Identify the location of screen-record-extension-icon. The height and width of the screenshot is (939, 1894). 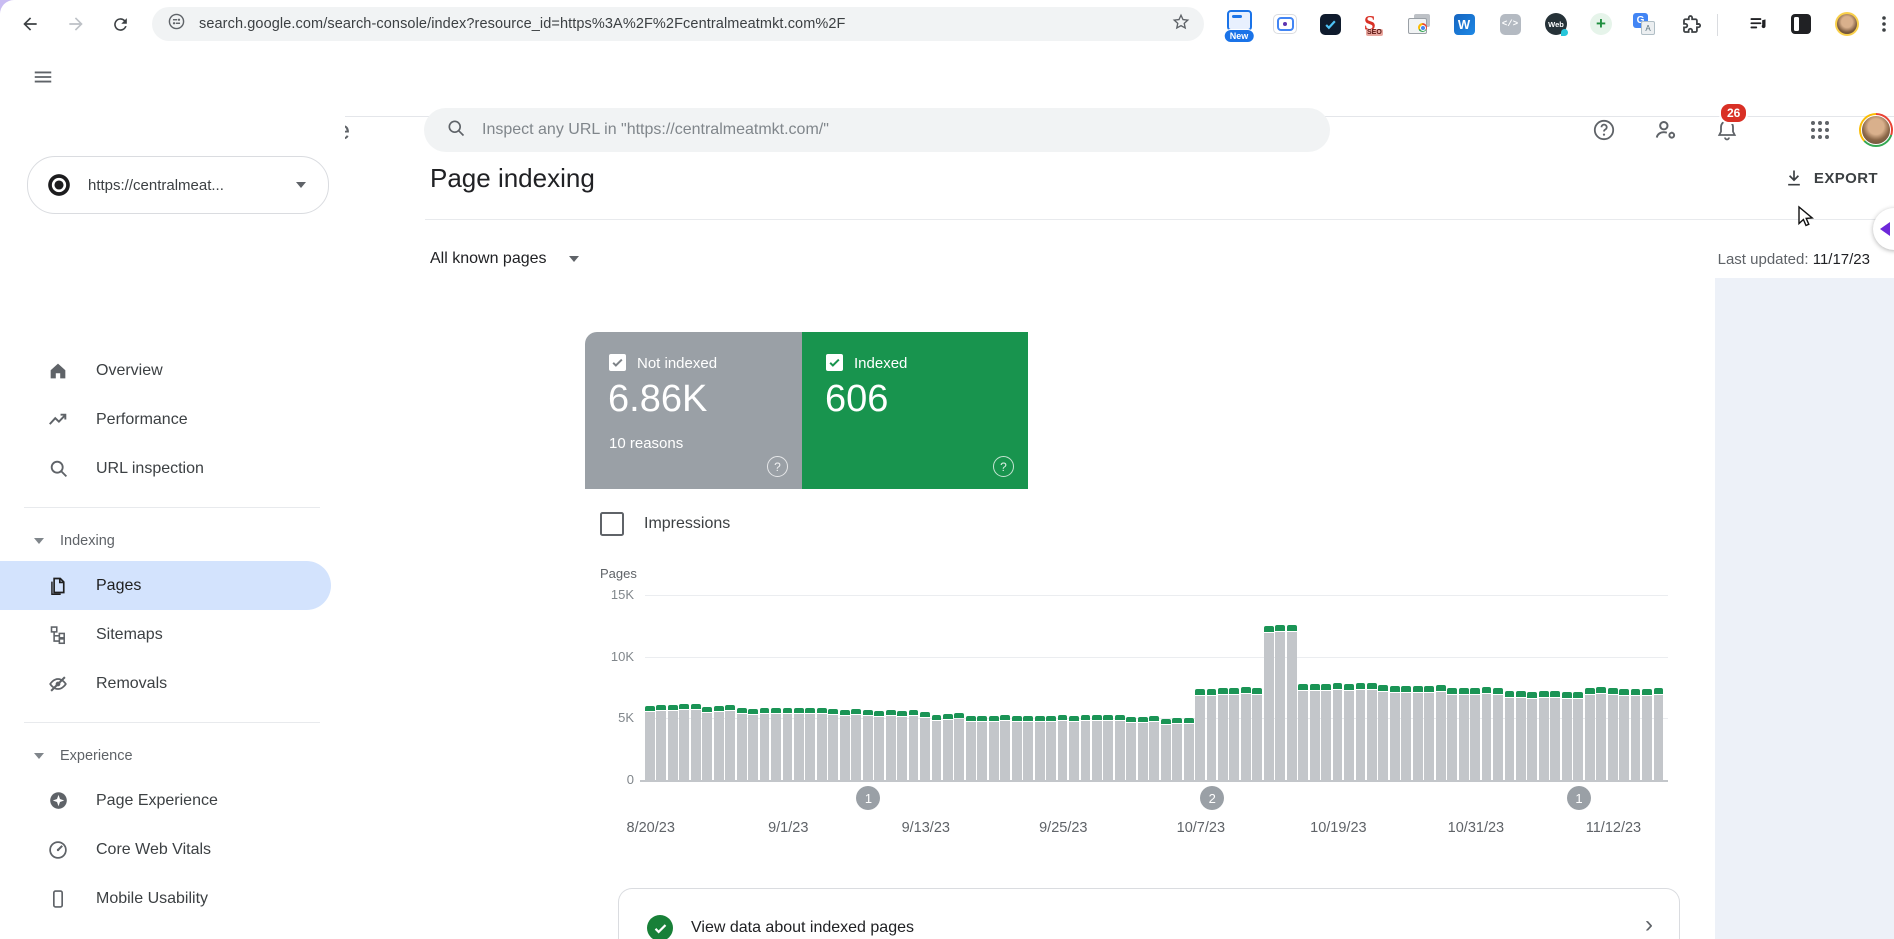
(1285, 24).